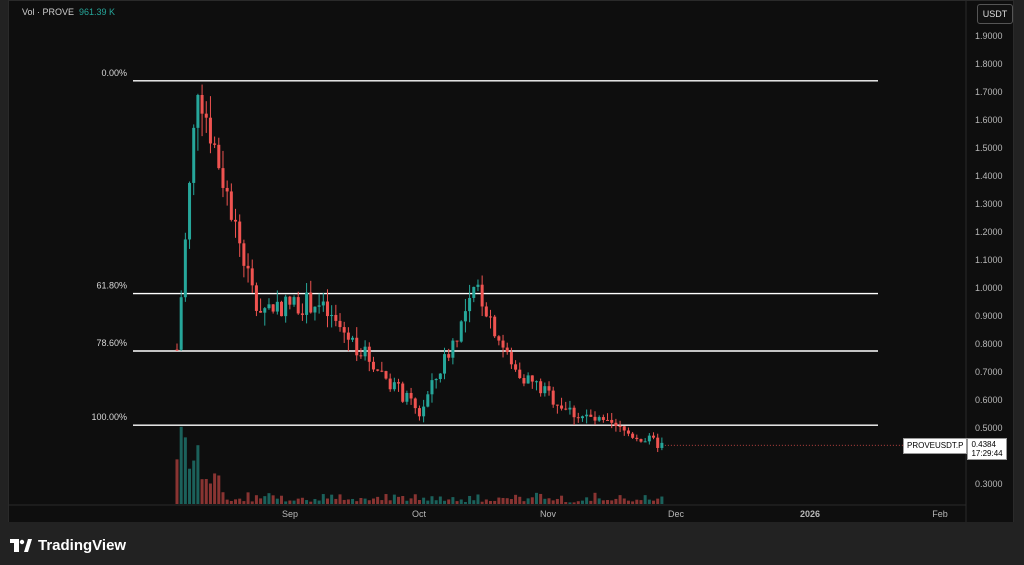 This screenshot has width=1024, height=565. What do you see at coordinates (989, 484) in the screenshot?
I see `y-tick-label: 0.3000` at bounding box center [989, 484].